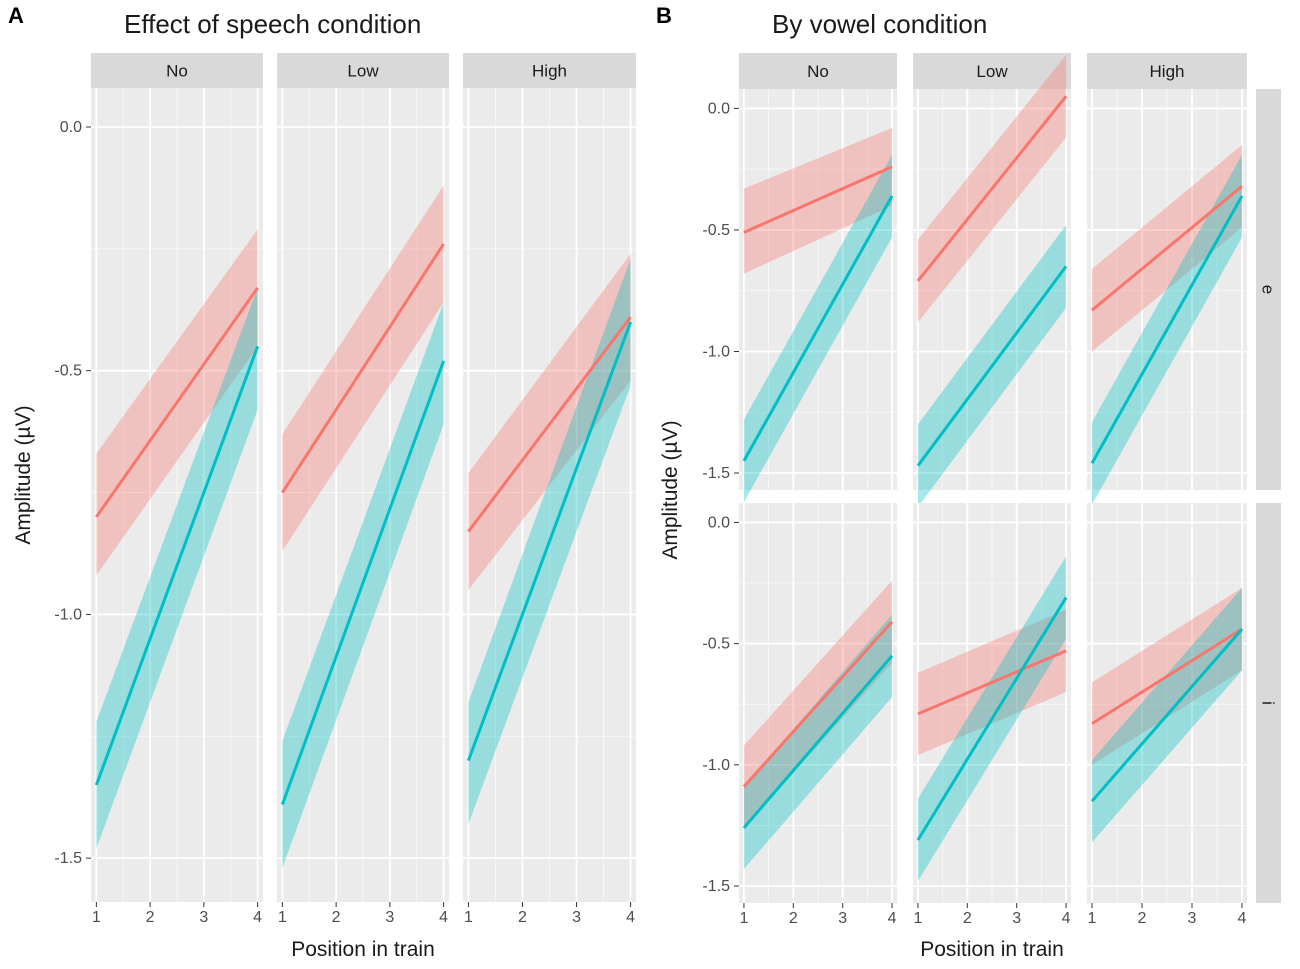 The height and width of the screenshot is (969, 1300). What do you see at coordinates (23, 474) in the screenshot?
I see `panel-a-y-axis-title: Amplitude (µV)` at bounding box center [23, 474].